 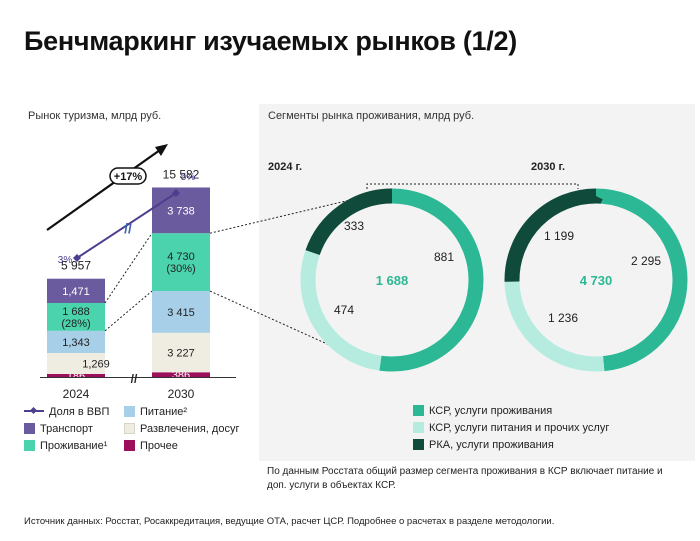 What do you see at coordinates (95, 116) in the screenshot?
I see `tourism-chart-subtitle: Рынок туризма, млрд руб.` at bounding box center [95, 116].